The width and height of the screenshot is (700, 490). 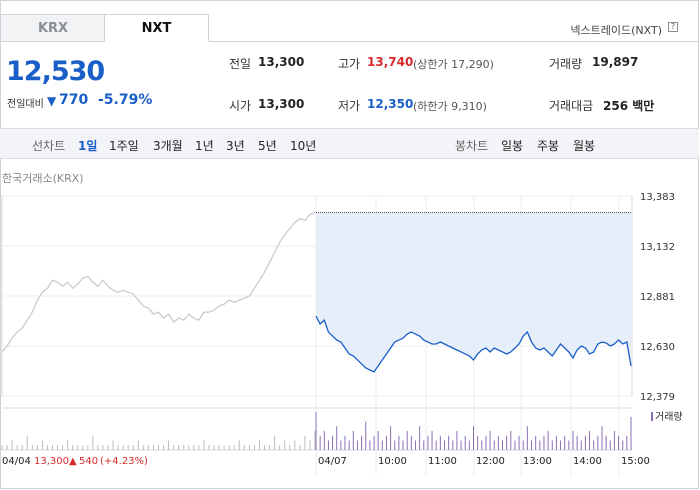 What do you see at coordinates (25, 104) in the screenshot?
I see `change-label: 전일대비` at bounding box center [25, 104].